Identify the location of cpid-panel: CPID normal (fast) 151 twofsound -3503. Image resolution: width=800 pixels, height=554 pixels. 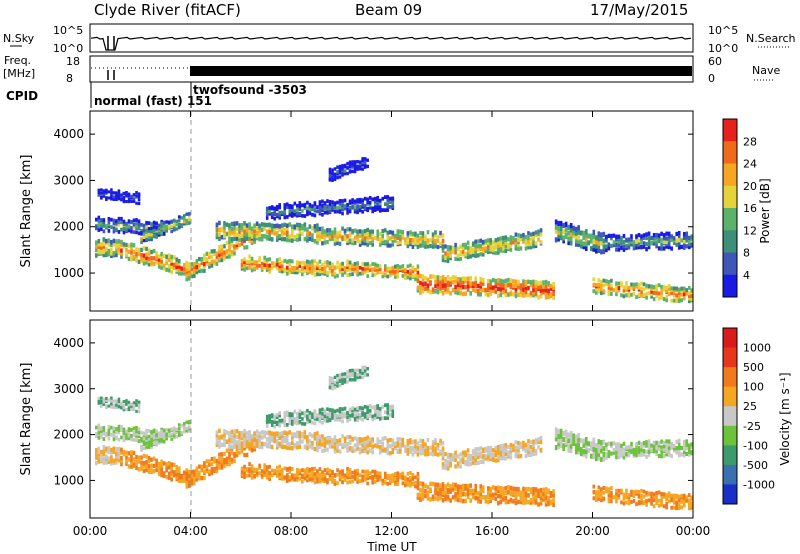
(156, 95).